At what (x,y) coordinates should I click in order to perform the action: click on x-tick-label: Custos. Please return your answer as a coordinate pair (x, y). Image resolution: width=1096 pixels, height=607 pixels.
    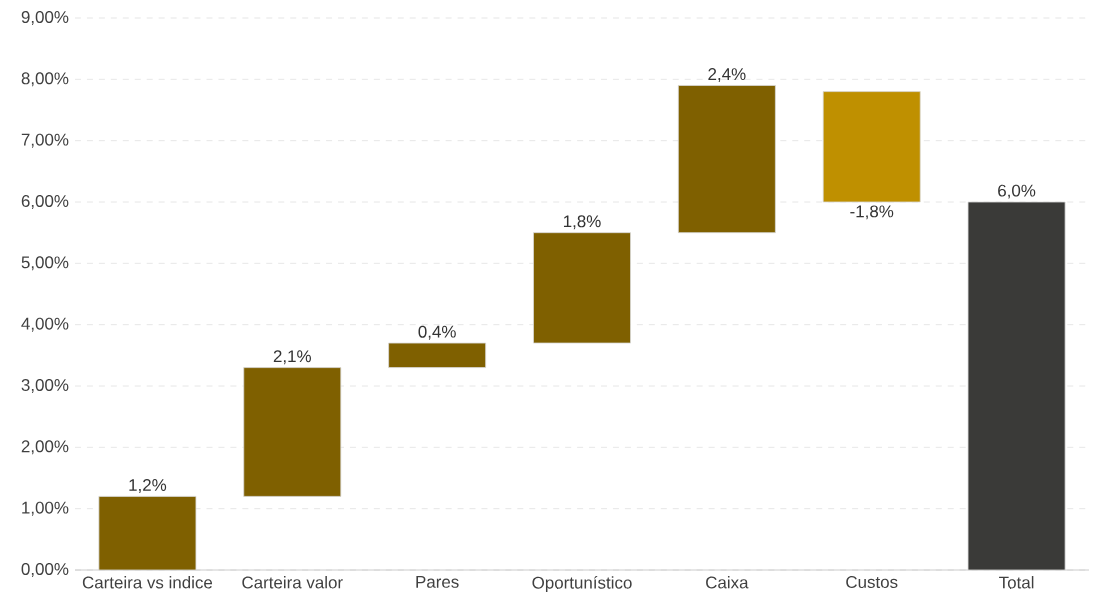
    Looking at the image, I should click on (872, 582).